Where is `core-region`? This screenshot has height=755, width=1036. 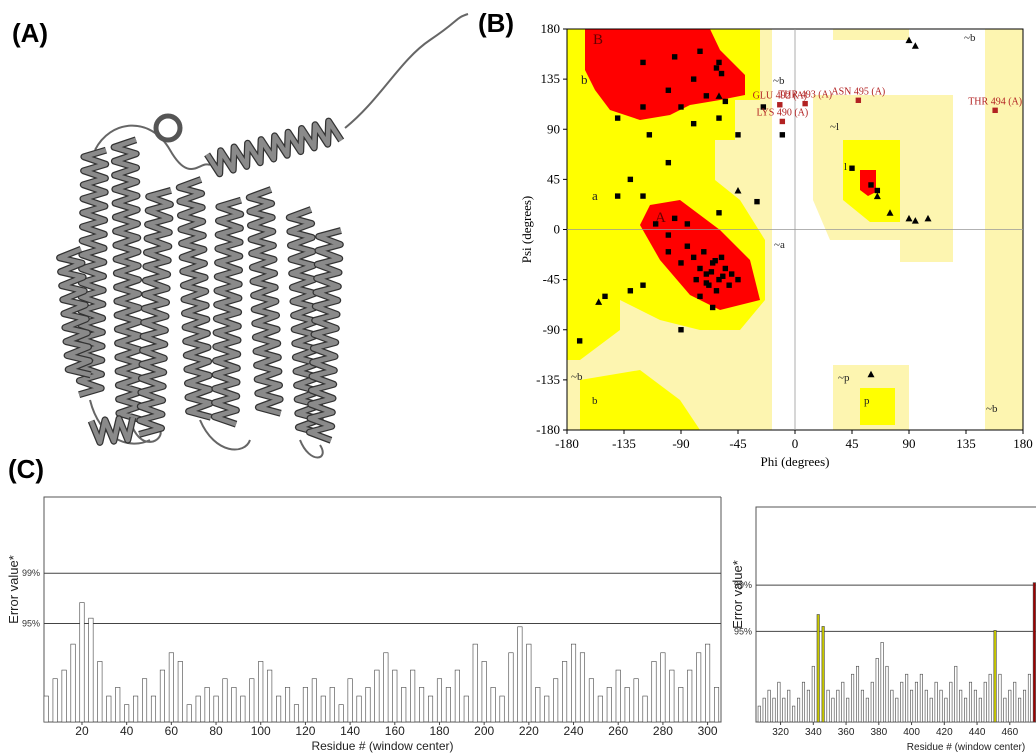 core-region is located at coordinates (868, 183).